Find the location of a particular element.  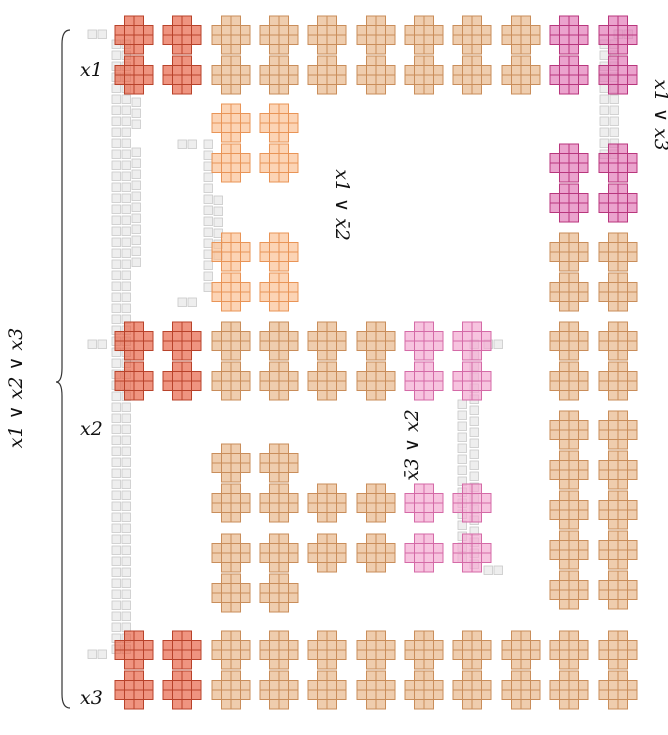

clause-brace is located at coordinates (63, 369).